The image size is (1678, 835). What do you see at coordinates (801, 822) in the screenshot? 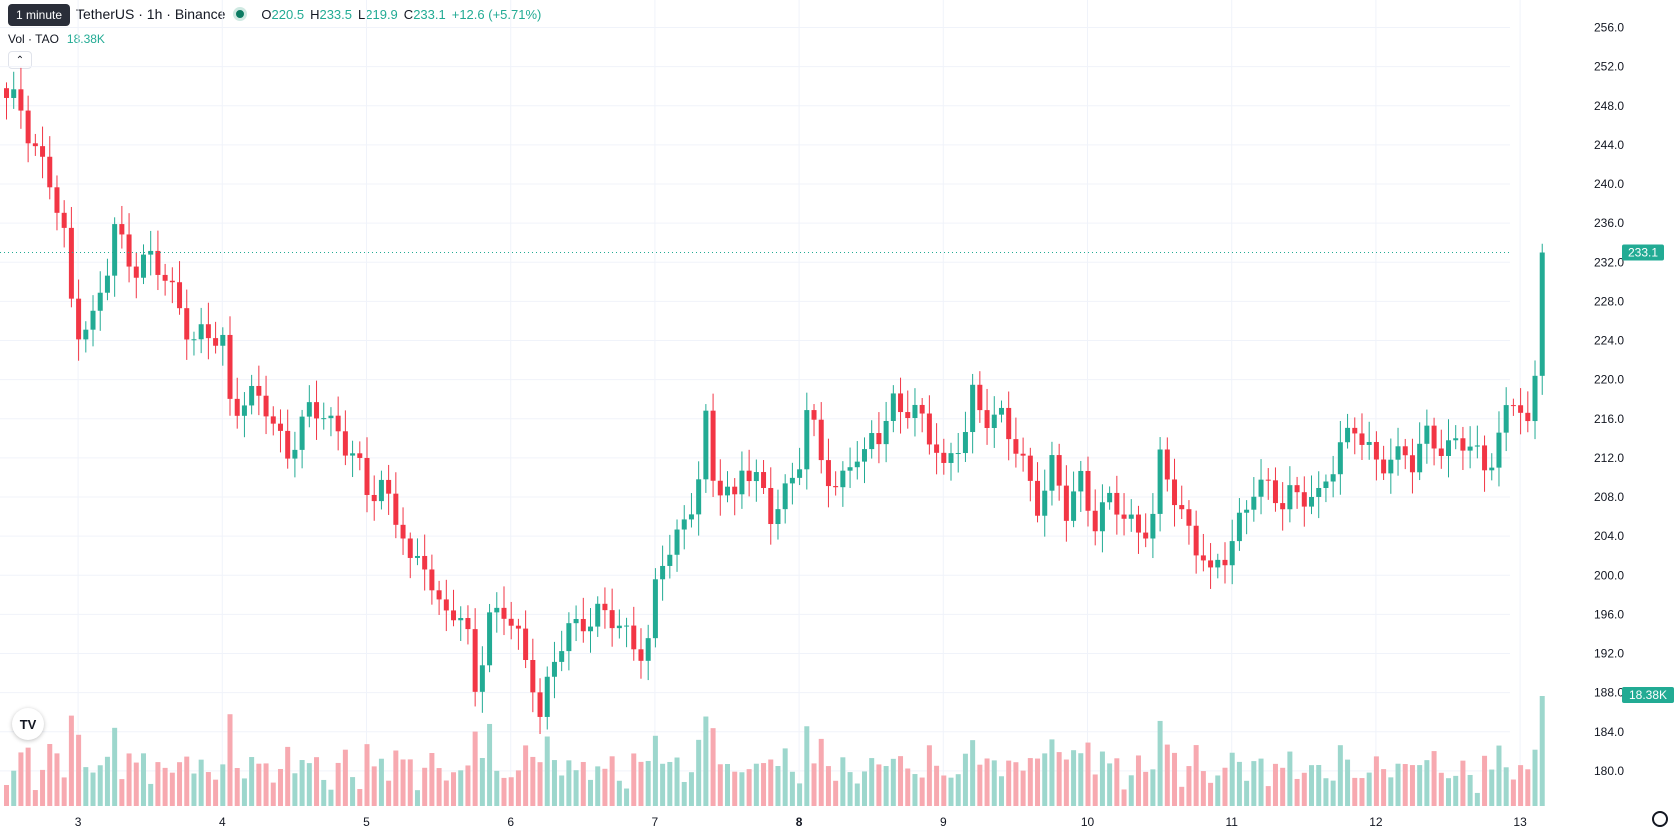
I see `time-axis: 3 4 5 6 7 8 9 10 11 12 13` at bounding box center [801, 822].